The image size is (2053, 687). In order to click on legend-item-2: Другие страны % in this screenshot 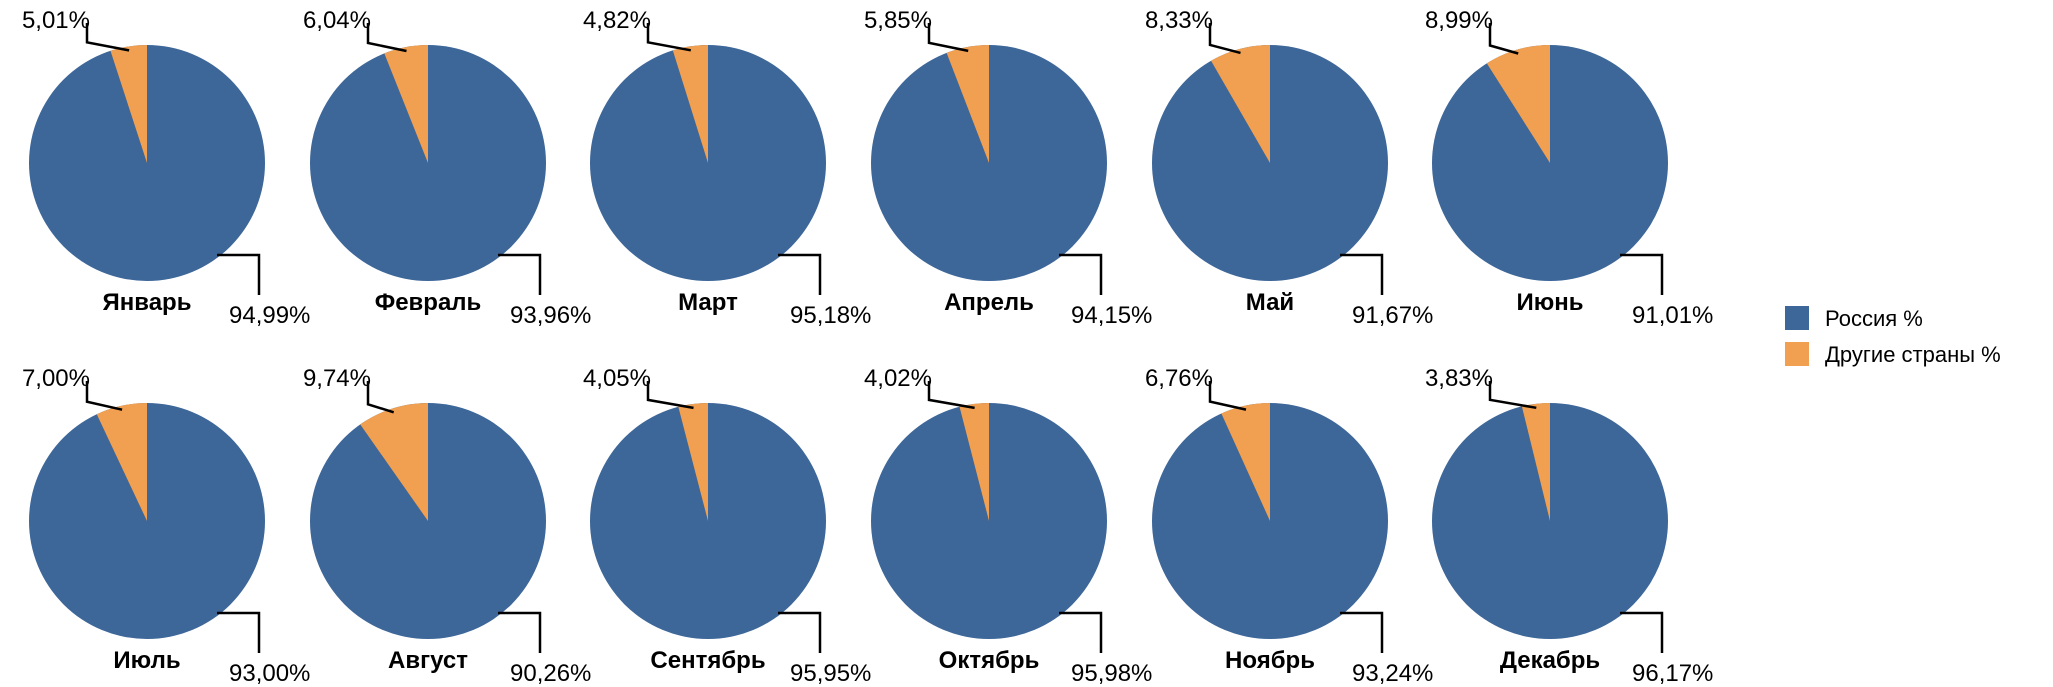, I will do `click(1893, 354)`.